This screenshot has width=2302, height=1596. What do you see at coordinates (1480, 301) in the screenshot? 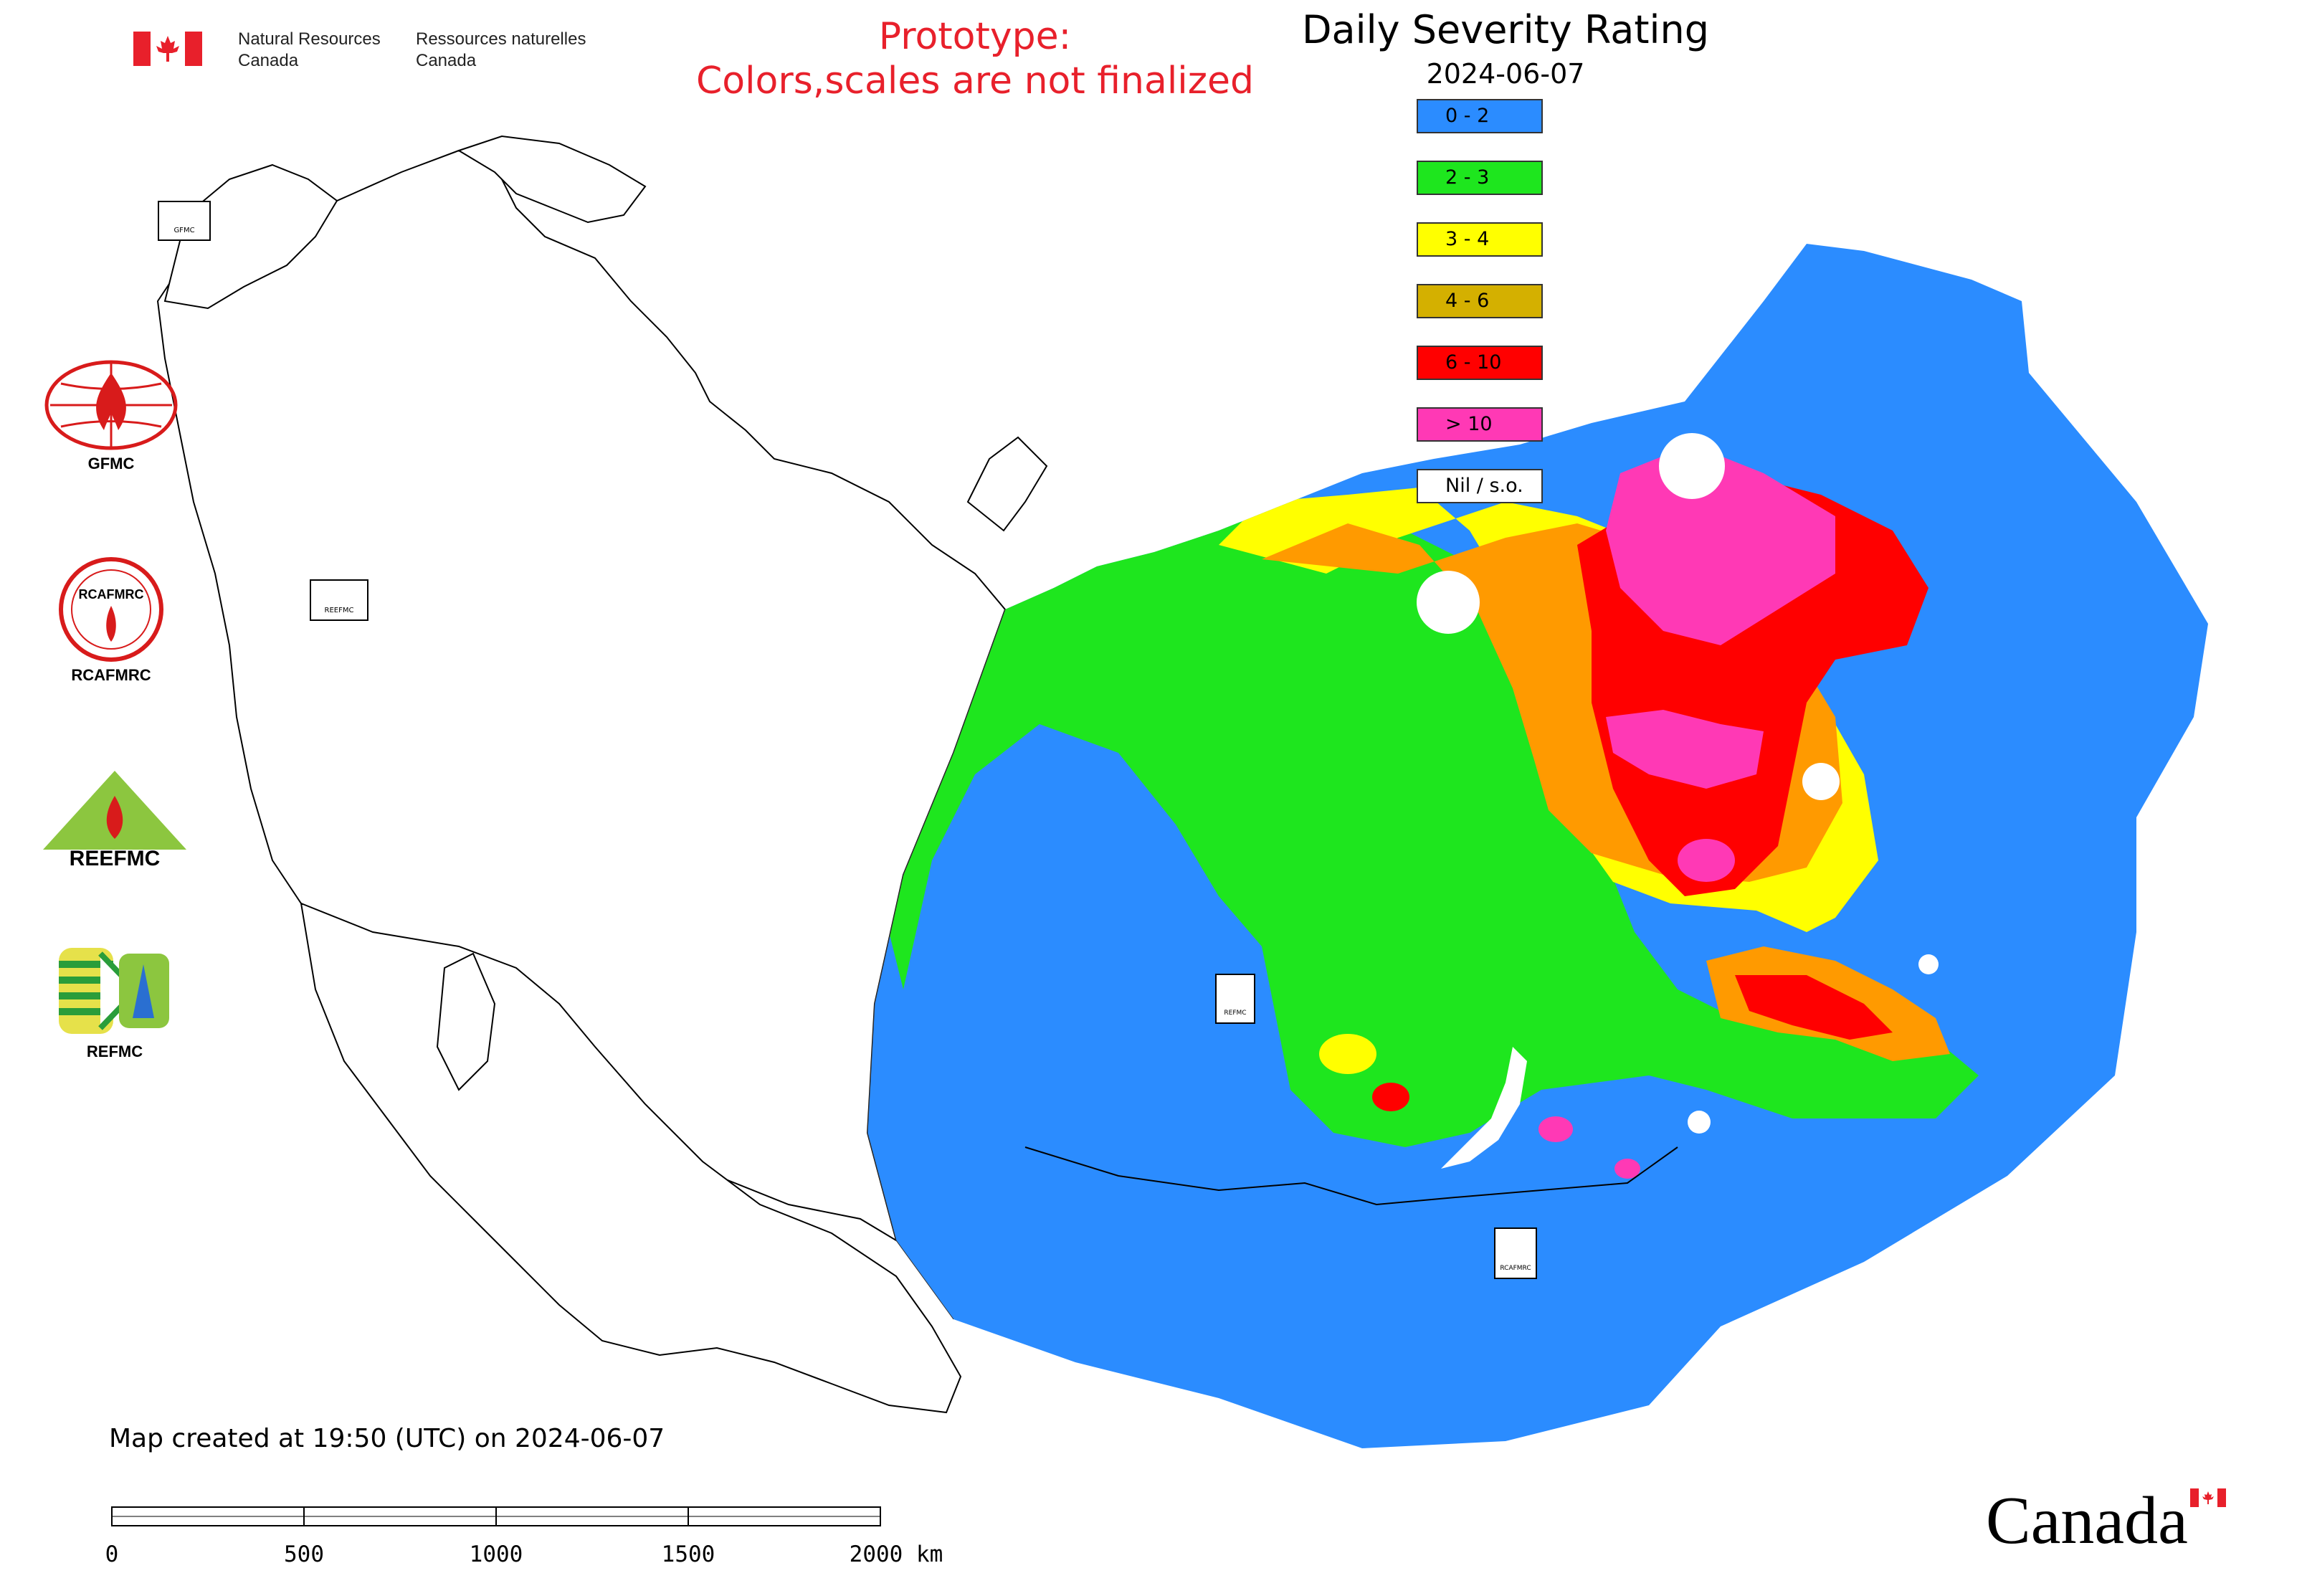
I see `legend-item-4-6: 4 - 6` at bounding box center [1480, 301].